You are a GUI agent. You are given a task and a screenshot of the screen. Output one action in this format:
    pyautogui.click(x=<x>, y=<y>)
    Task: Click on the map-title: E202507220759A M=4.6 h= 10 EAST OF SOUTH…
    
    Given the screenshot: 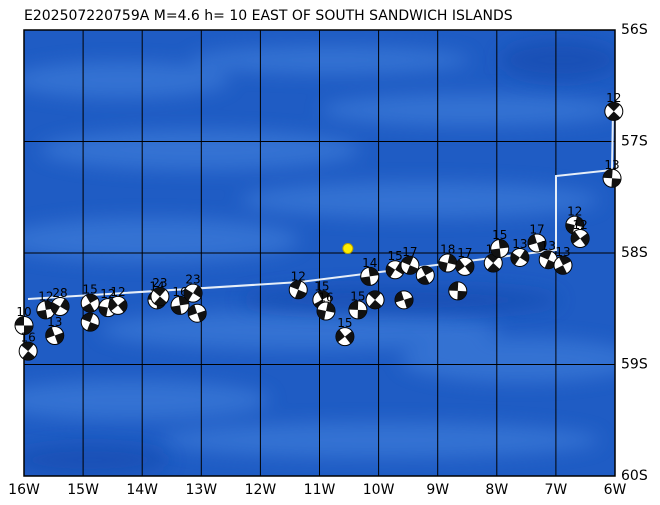 What is the action you would take?
    pyautogui.click(x=268, y=16)
    